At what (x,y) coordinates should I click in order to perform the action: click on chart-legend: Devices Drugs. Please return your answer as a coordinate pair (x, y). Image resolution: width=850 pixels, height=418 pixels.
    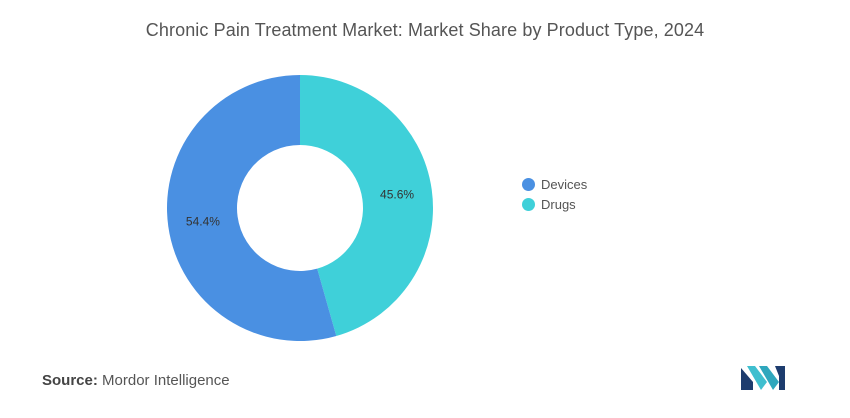
    Looking at the image, I should click on (554, 194).